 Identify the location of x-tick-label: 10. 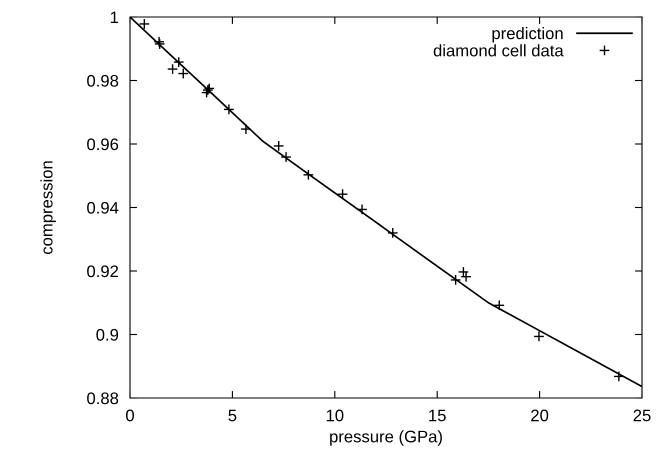
(335, 416).